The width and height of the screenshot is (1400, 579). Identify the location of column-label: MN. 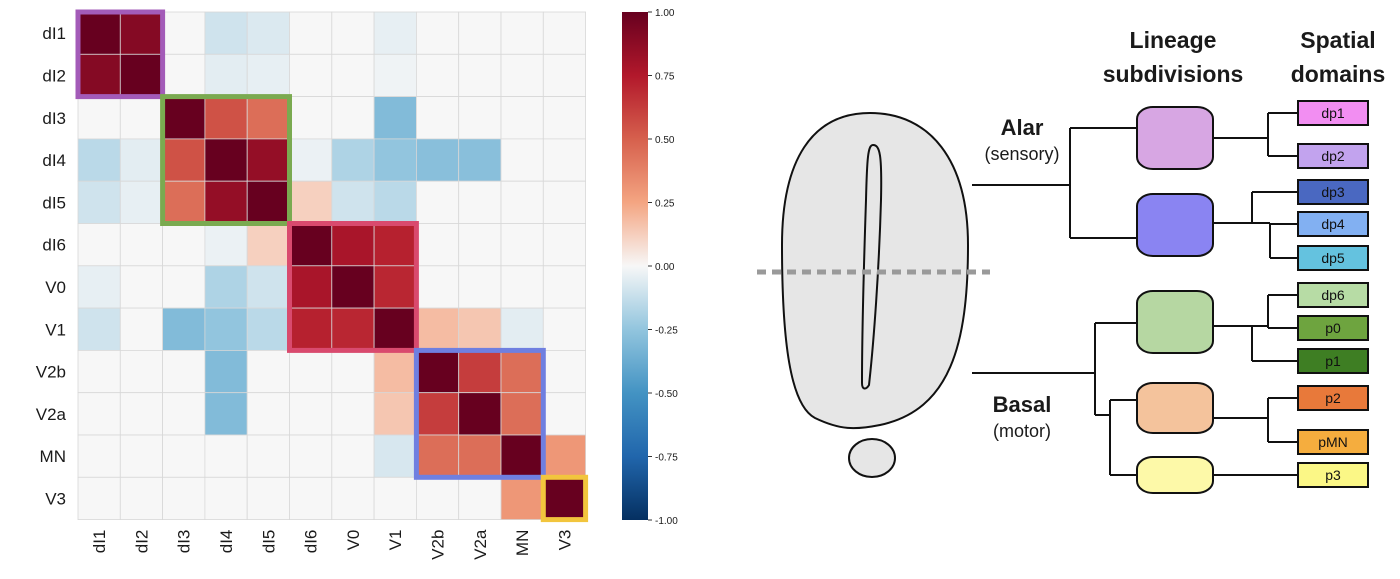
(522, 543).